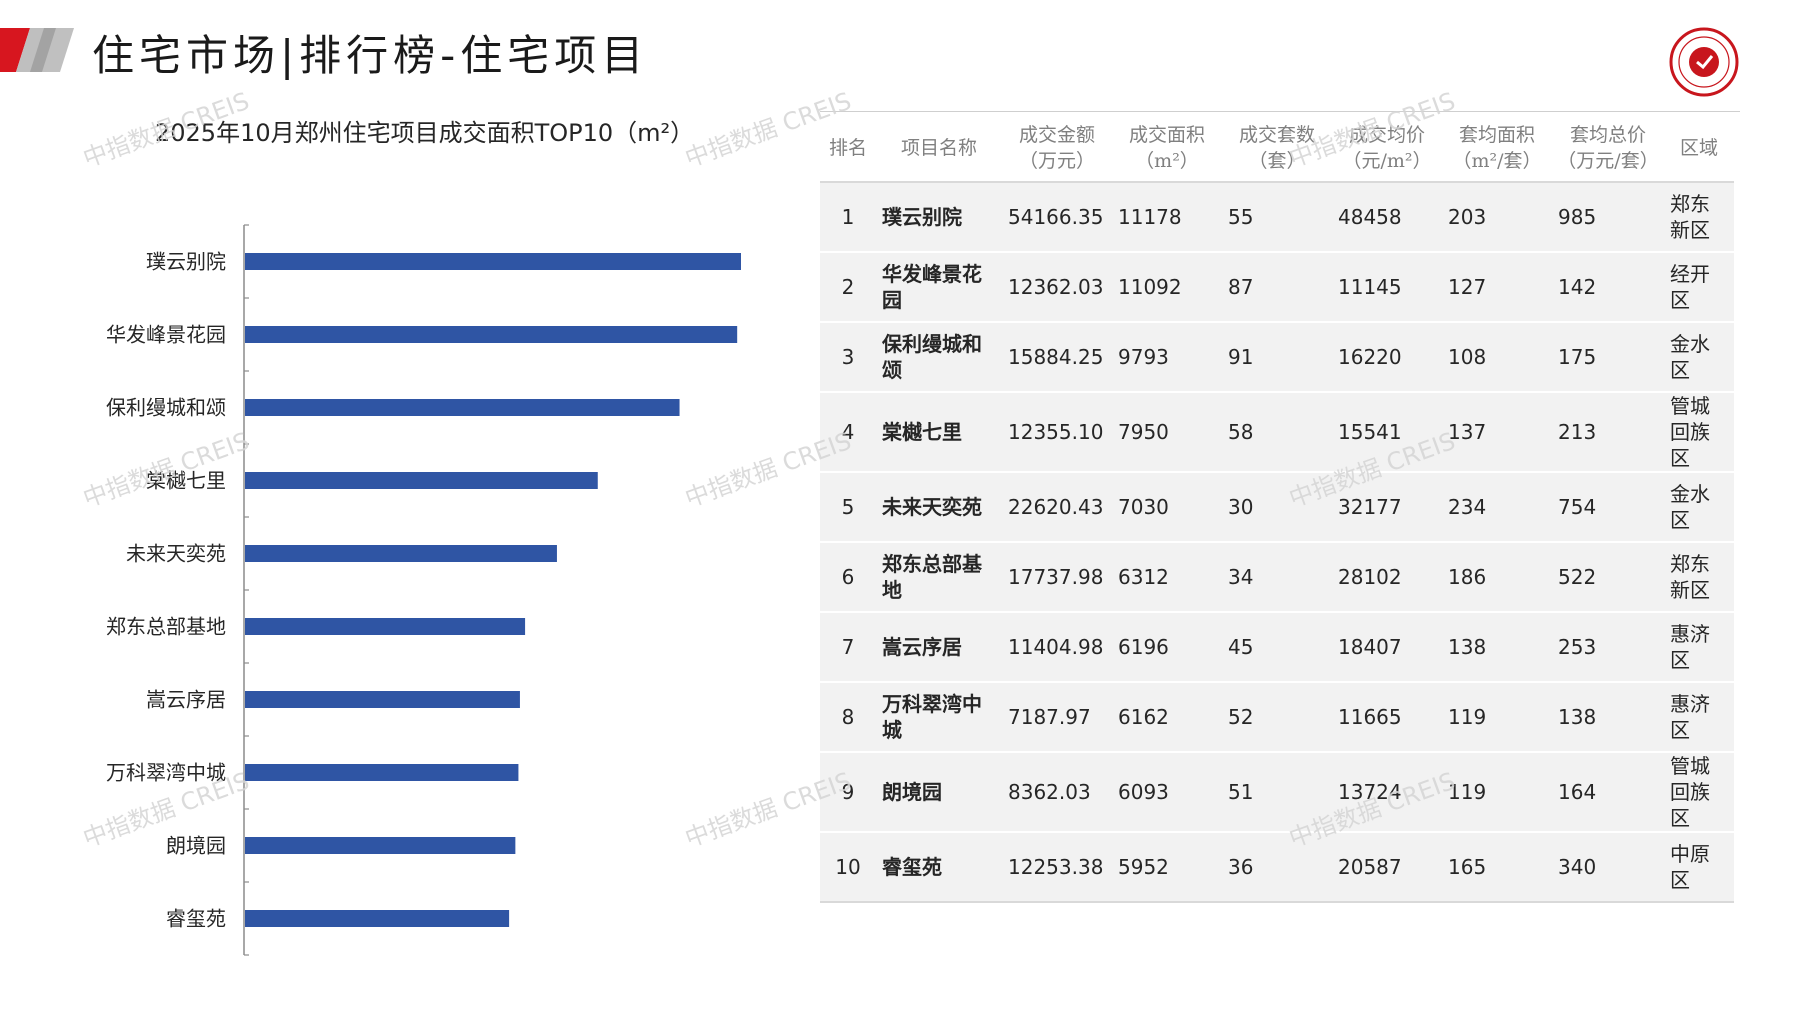 The image size is (1797, 1010). Describe the element at coordinates (176, 554) in the screenshot. I see `category-label: 未来天奕苑` at that location.